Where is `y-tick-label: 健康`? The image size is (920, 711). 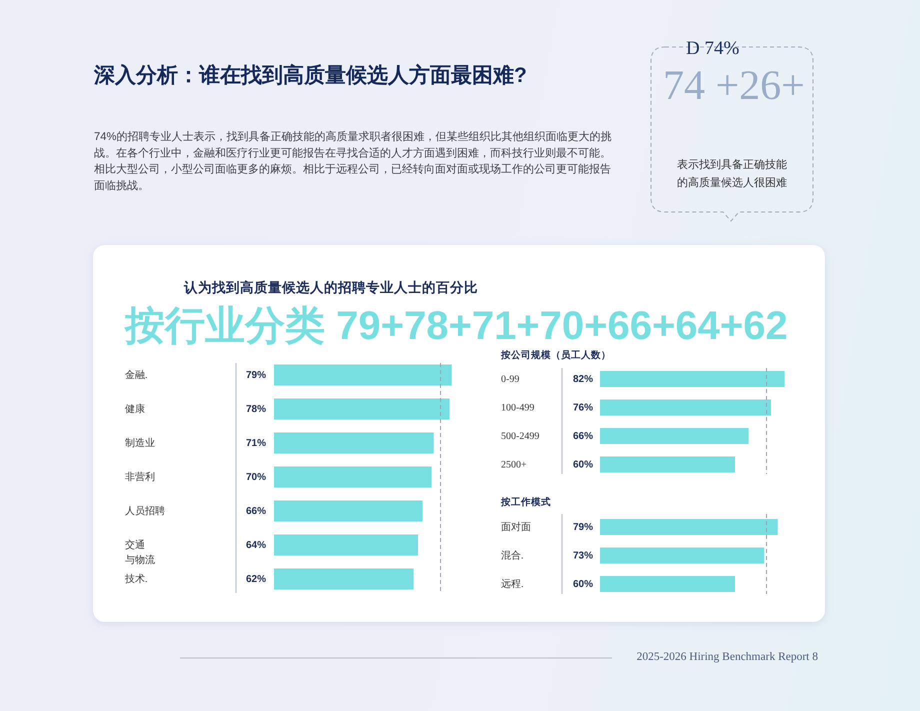 y-tick-label: 健康 is located at coordinates (135, 408).